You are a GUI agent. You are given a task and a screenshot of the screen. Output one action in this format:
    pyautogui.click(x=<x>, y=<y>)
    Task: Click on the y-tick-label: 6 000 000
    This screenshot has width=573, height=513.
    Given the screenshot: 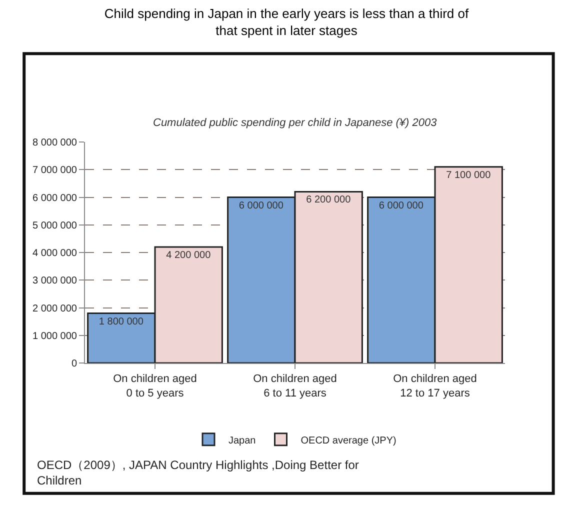 What is the action you would take?
    pyautogui.click(x=55, y=198)
    